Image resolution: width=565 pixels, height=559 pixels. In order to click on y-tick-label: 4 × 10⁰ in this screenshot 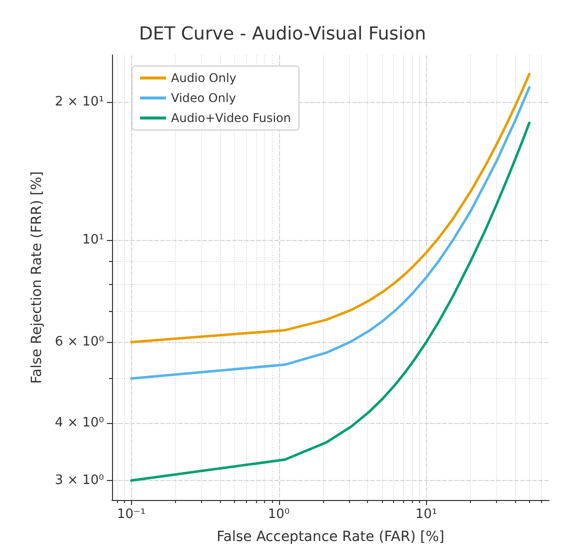, I will do `click(79, 423)`.